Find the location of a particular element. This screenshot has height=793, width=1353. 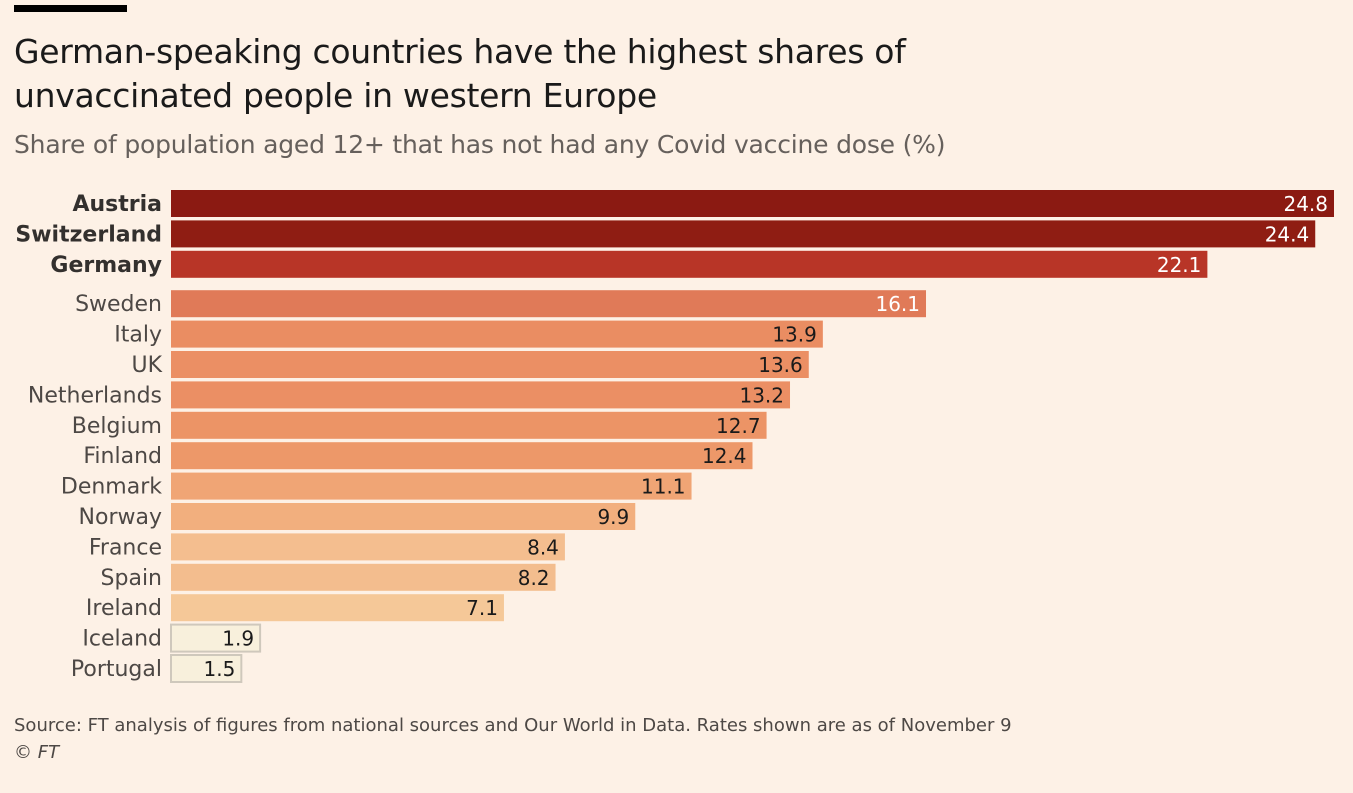

value-label: 24.4 is located at coordinates (1287, 234).